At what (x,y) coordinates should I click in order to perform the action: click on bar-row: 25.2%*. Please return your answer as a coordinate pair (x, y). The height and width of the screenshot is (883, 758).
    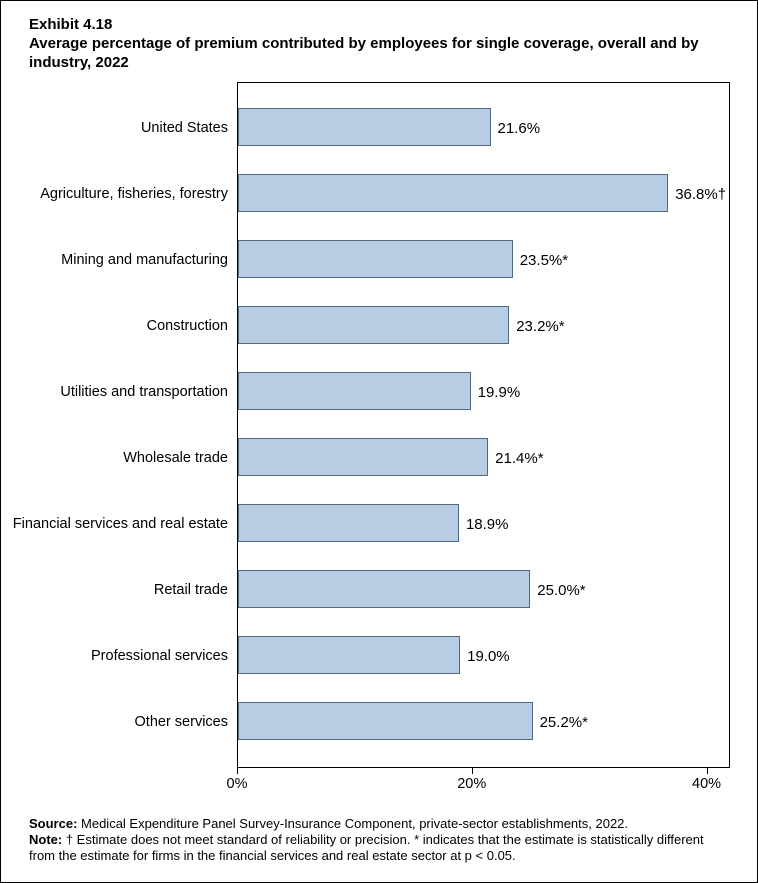
    Looking at the image, I should click on (483, 722).